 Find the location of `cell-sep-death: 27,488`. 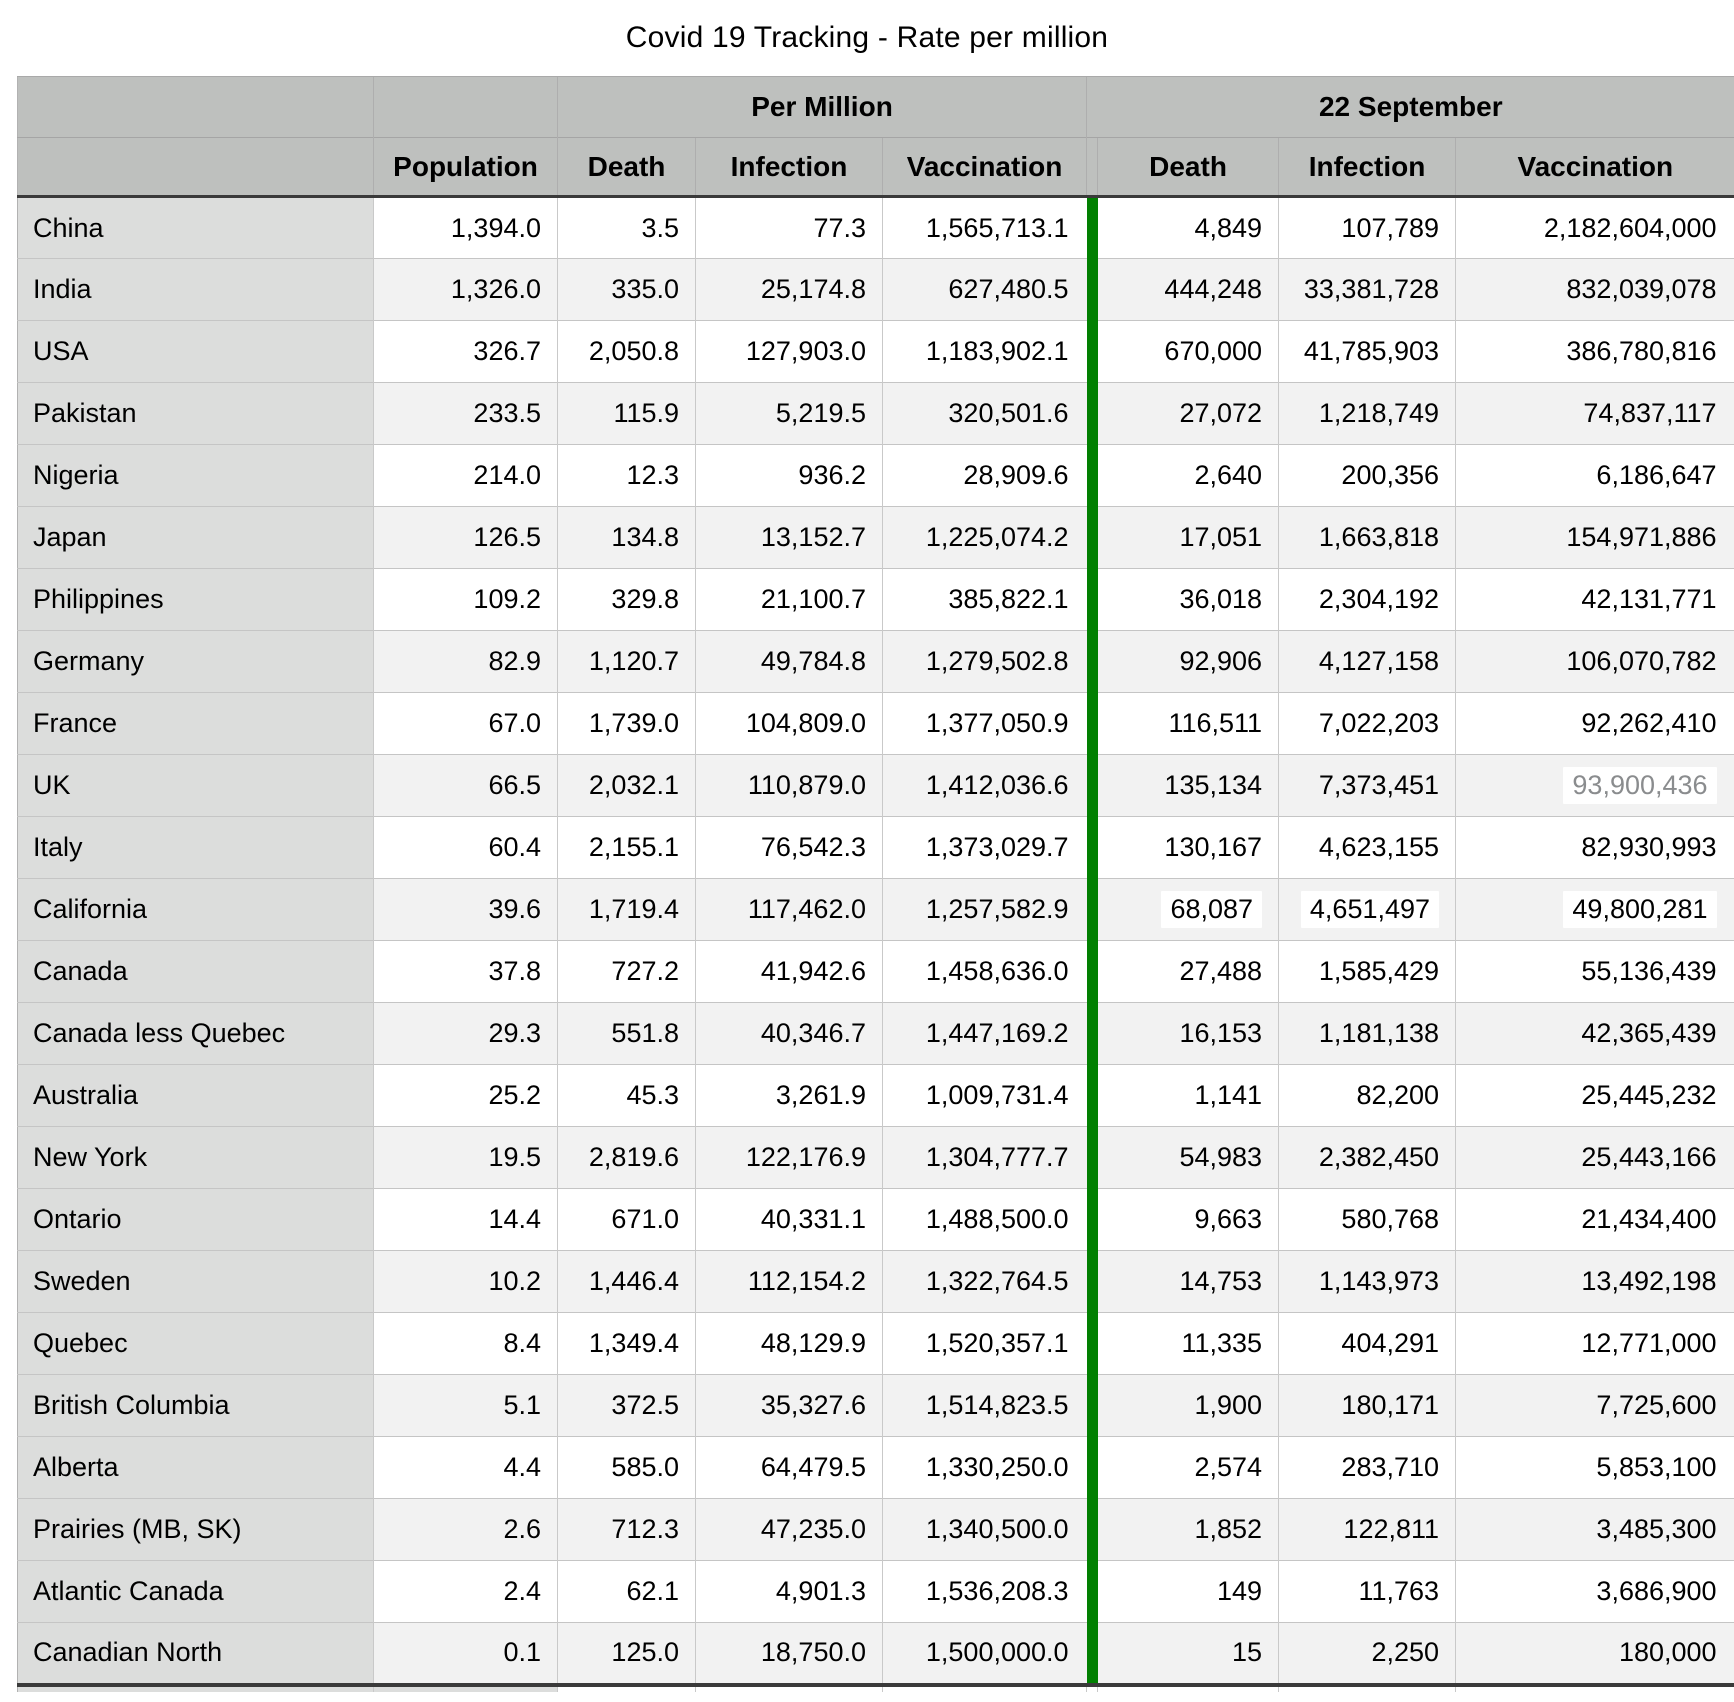

cell-sep-death: 27,488 is located at coordinates (1188, 971).